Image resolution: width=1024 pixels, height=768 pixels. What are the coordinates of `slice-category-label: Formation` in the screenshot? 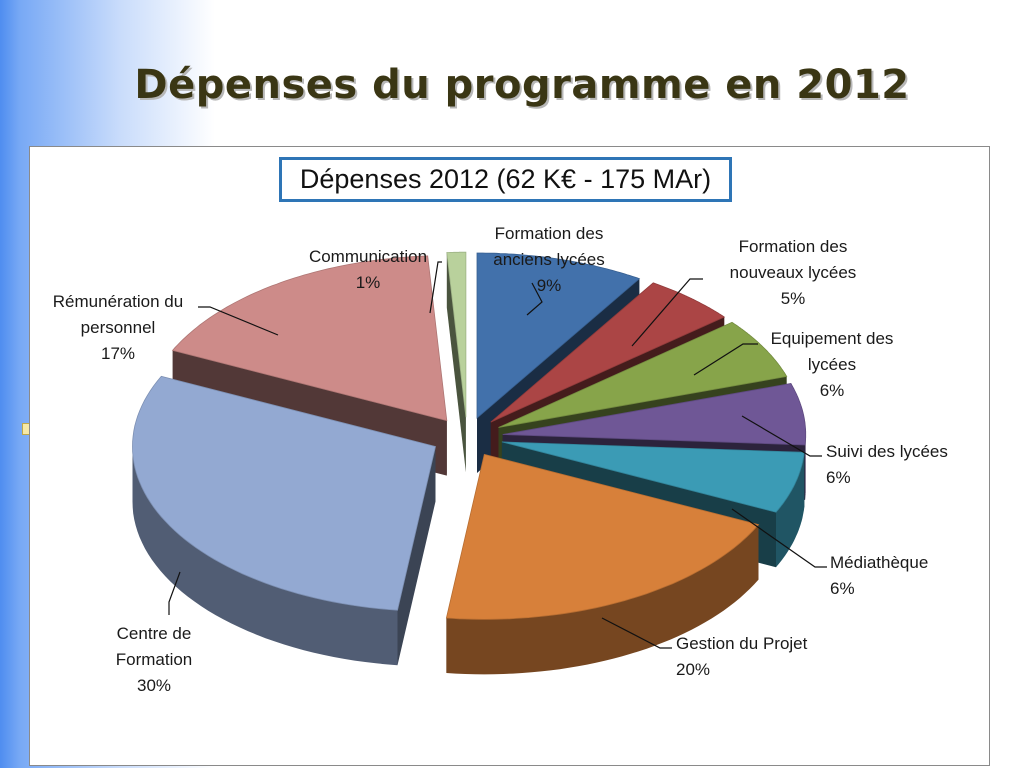 It's located at (154, 659).